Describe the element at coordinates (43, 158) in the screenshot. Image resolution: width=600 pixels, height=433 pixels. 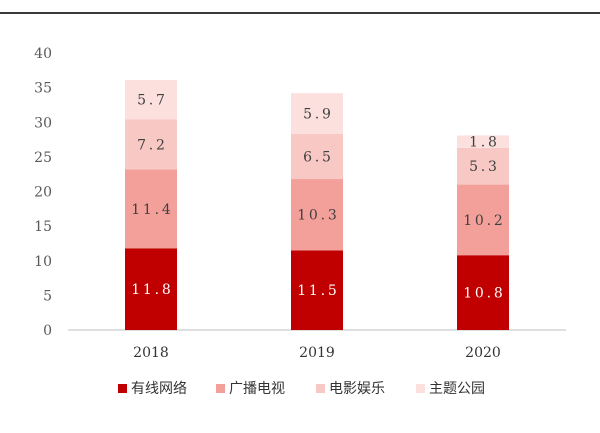
I see `y-tick-label: 25` at that location.